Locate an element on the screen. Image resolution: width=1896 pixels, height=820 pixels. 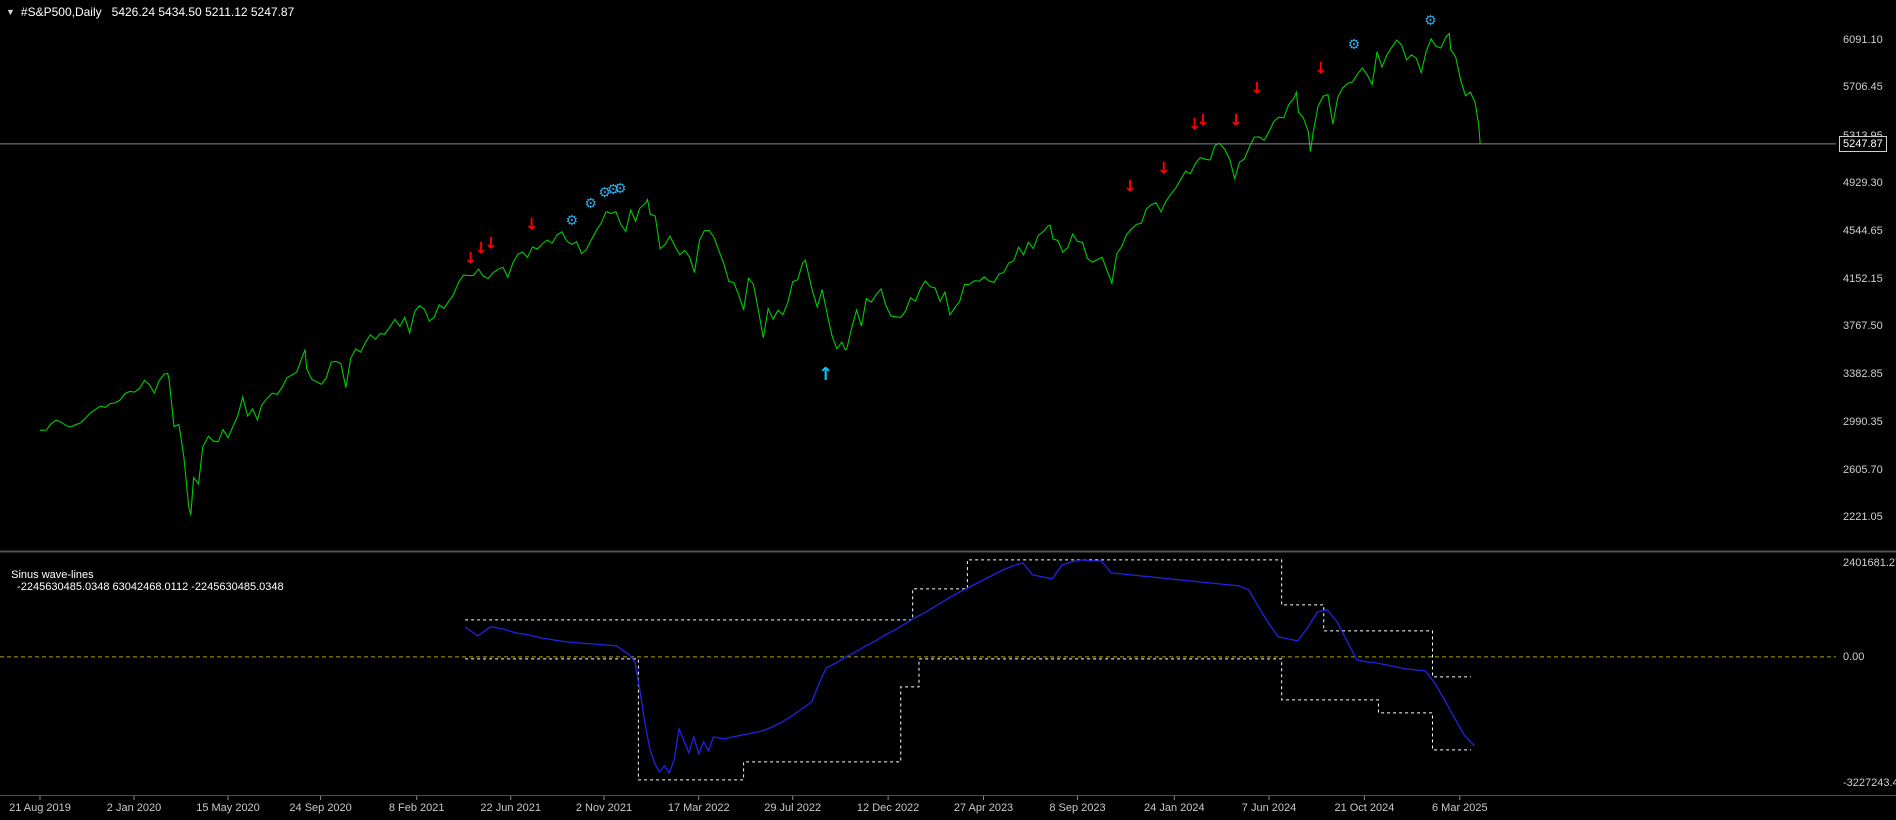
symbol-marker-icon: ▼ is located at coordinates (10, 12).